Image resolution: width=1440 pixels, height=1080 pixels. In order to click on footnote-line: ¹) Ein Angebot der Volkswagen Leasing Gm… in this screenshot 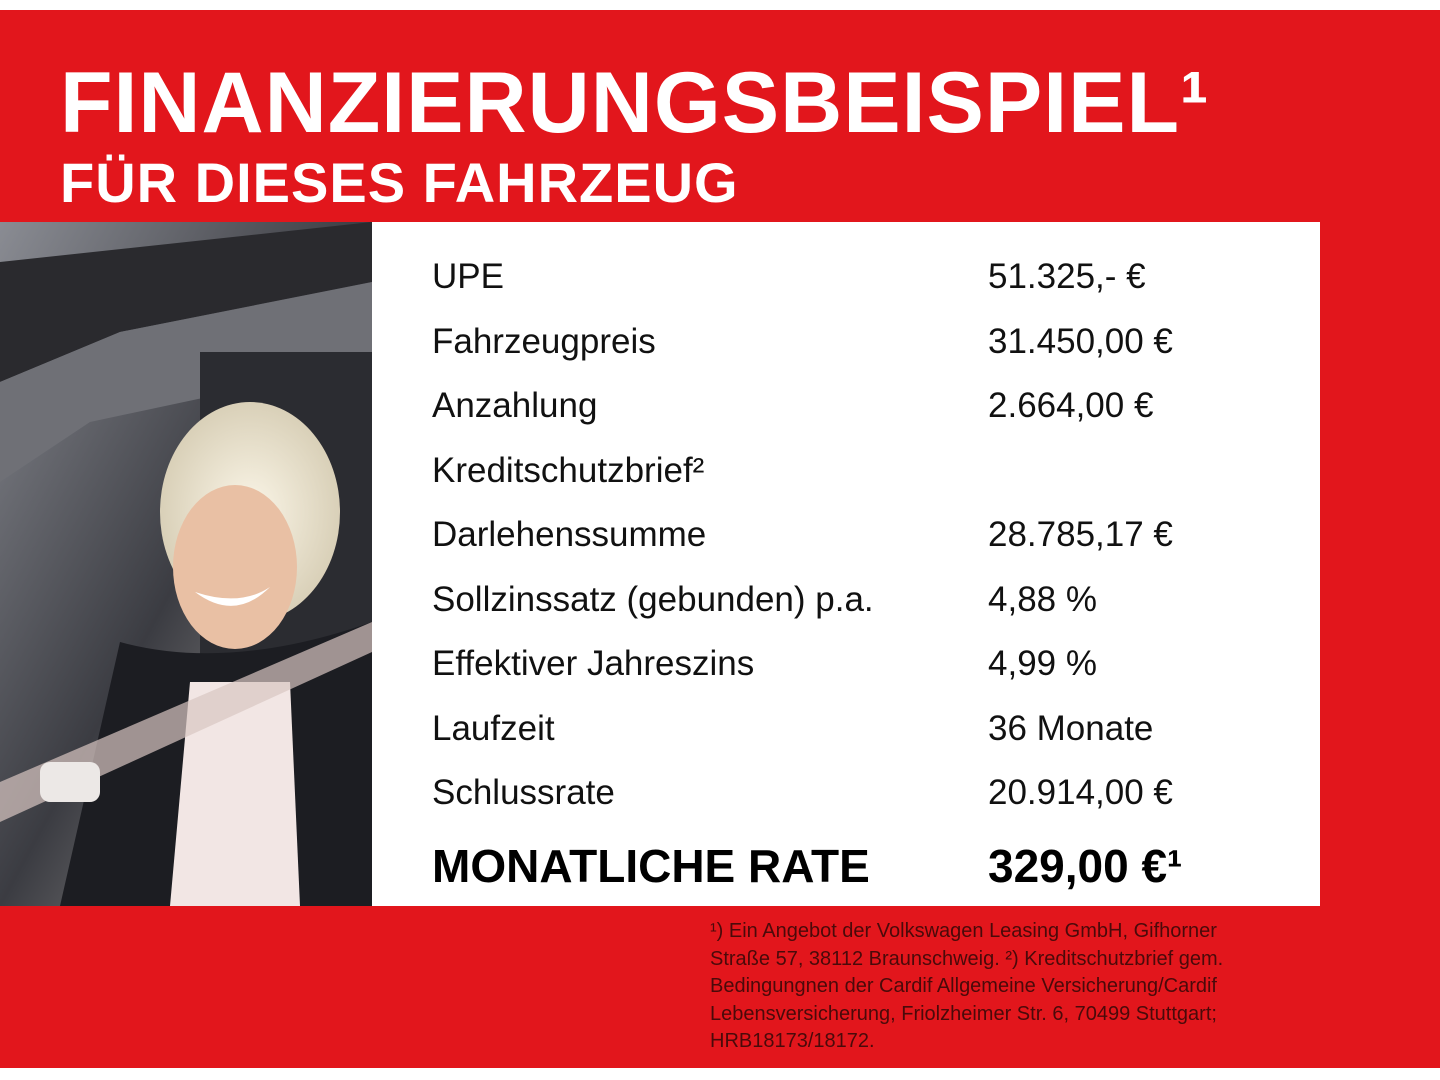, I will do `click(963, 931)`.